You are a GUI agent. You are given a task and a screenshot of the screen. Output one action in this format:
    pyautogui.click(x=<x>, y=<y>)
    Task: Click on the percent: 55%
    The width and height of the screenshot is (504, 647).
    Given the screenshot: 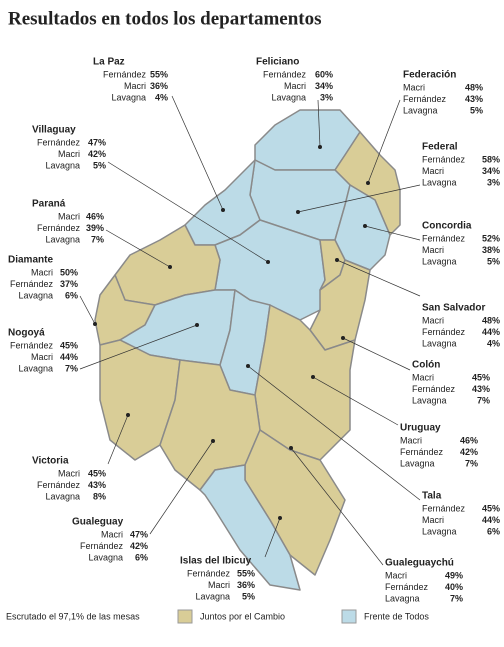 What is the action you would take?
    pyautogui.click(x=246, y=573)
    